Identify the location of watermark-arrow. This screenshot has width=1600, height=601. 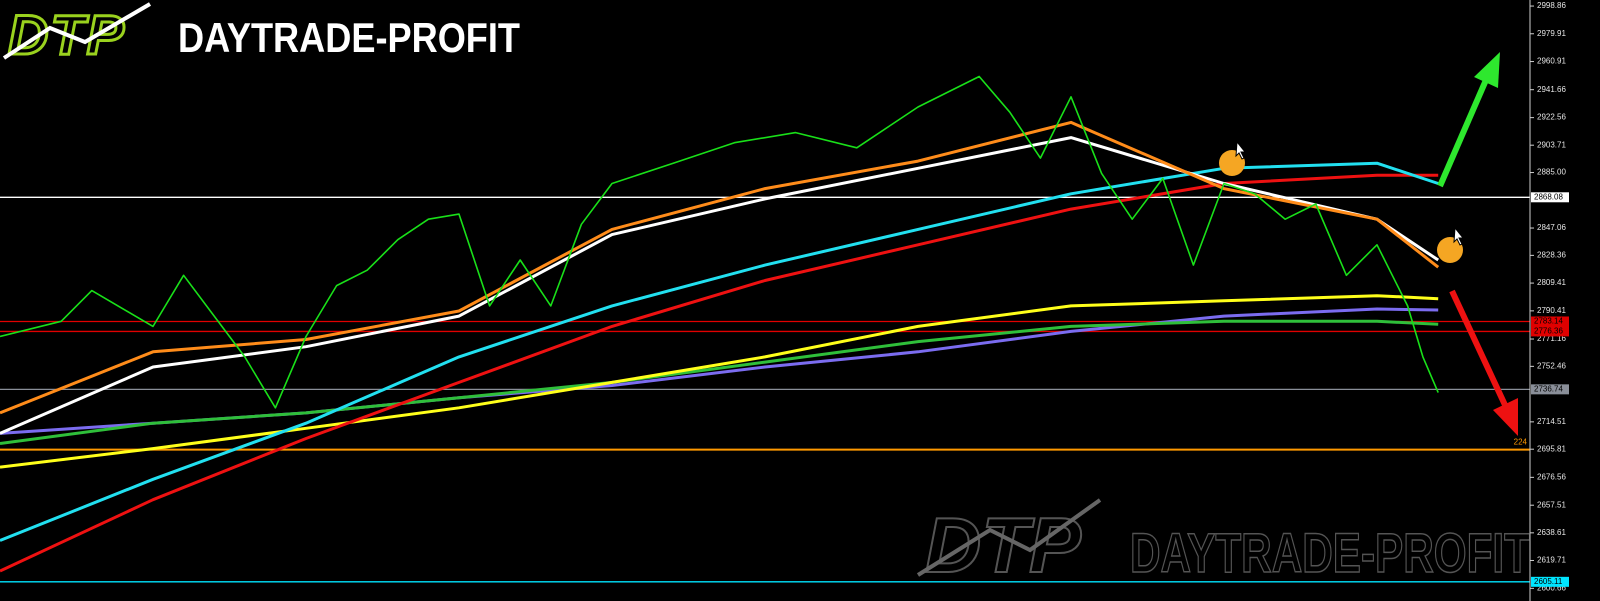
(1009, 537).